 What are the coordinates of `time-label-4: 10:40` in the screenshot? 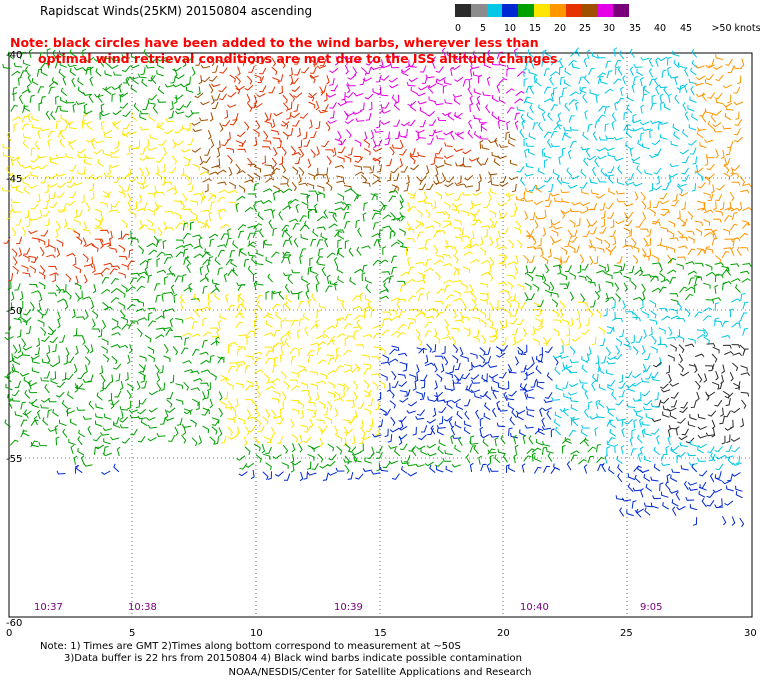 It's located at (534, 607).